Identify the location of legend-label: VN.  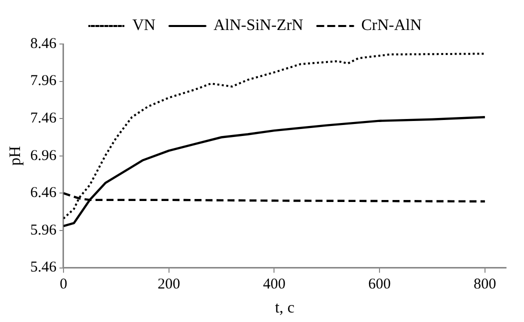
(144, 25).